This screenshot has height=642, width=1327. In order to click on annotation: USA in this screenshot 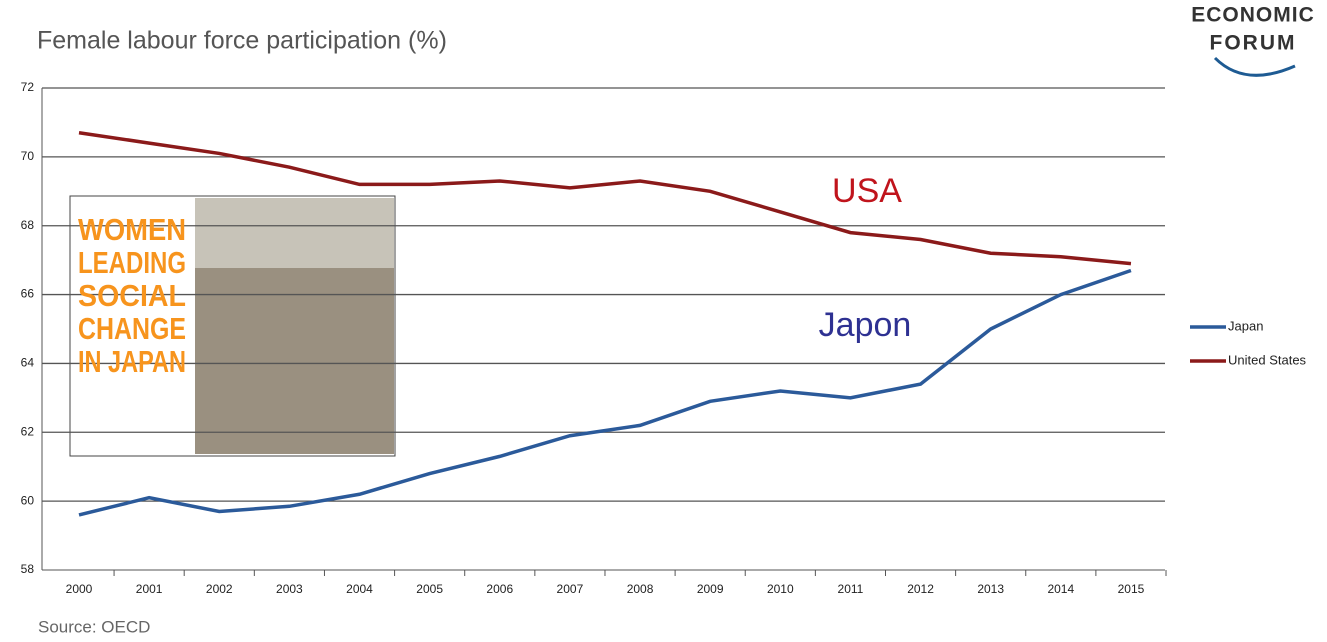, I will do `click(867, 191)`.